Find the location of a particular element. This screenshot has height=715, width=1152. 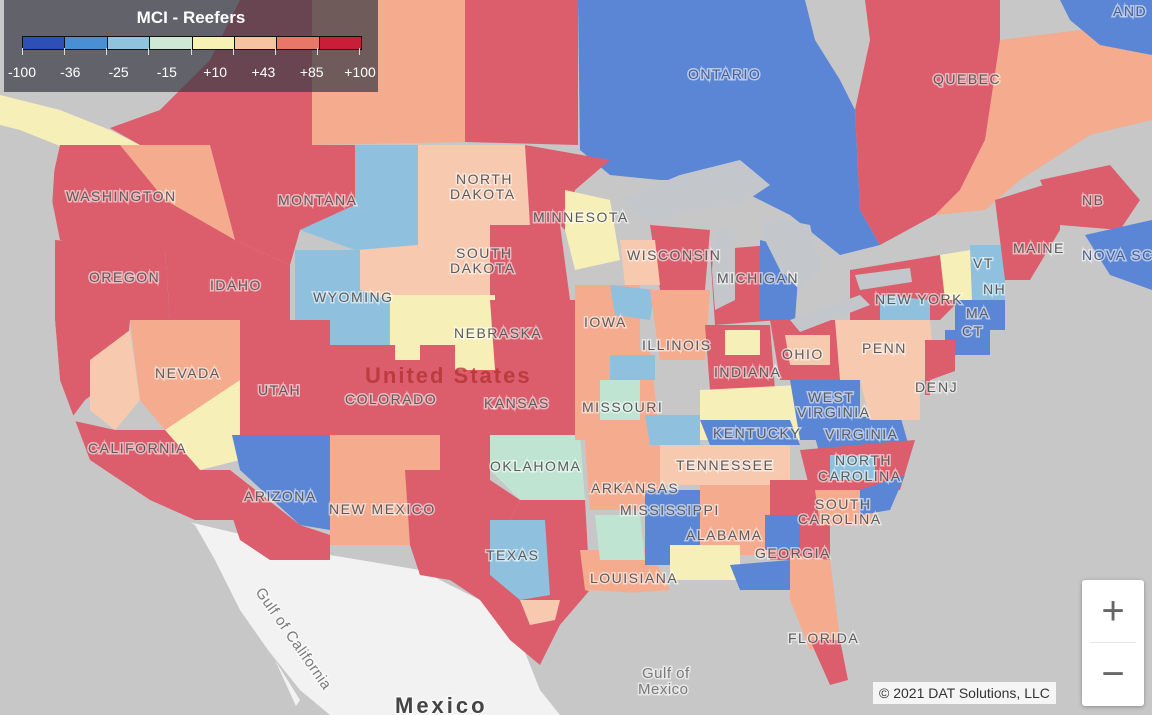

label-mississippi: MISSISSIPPI is located at coordinates (670, 510).